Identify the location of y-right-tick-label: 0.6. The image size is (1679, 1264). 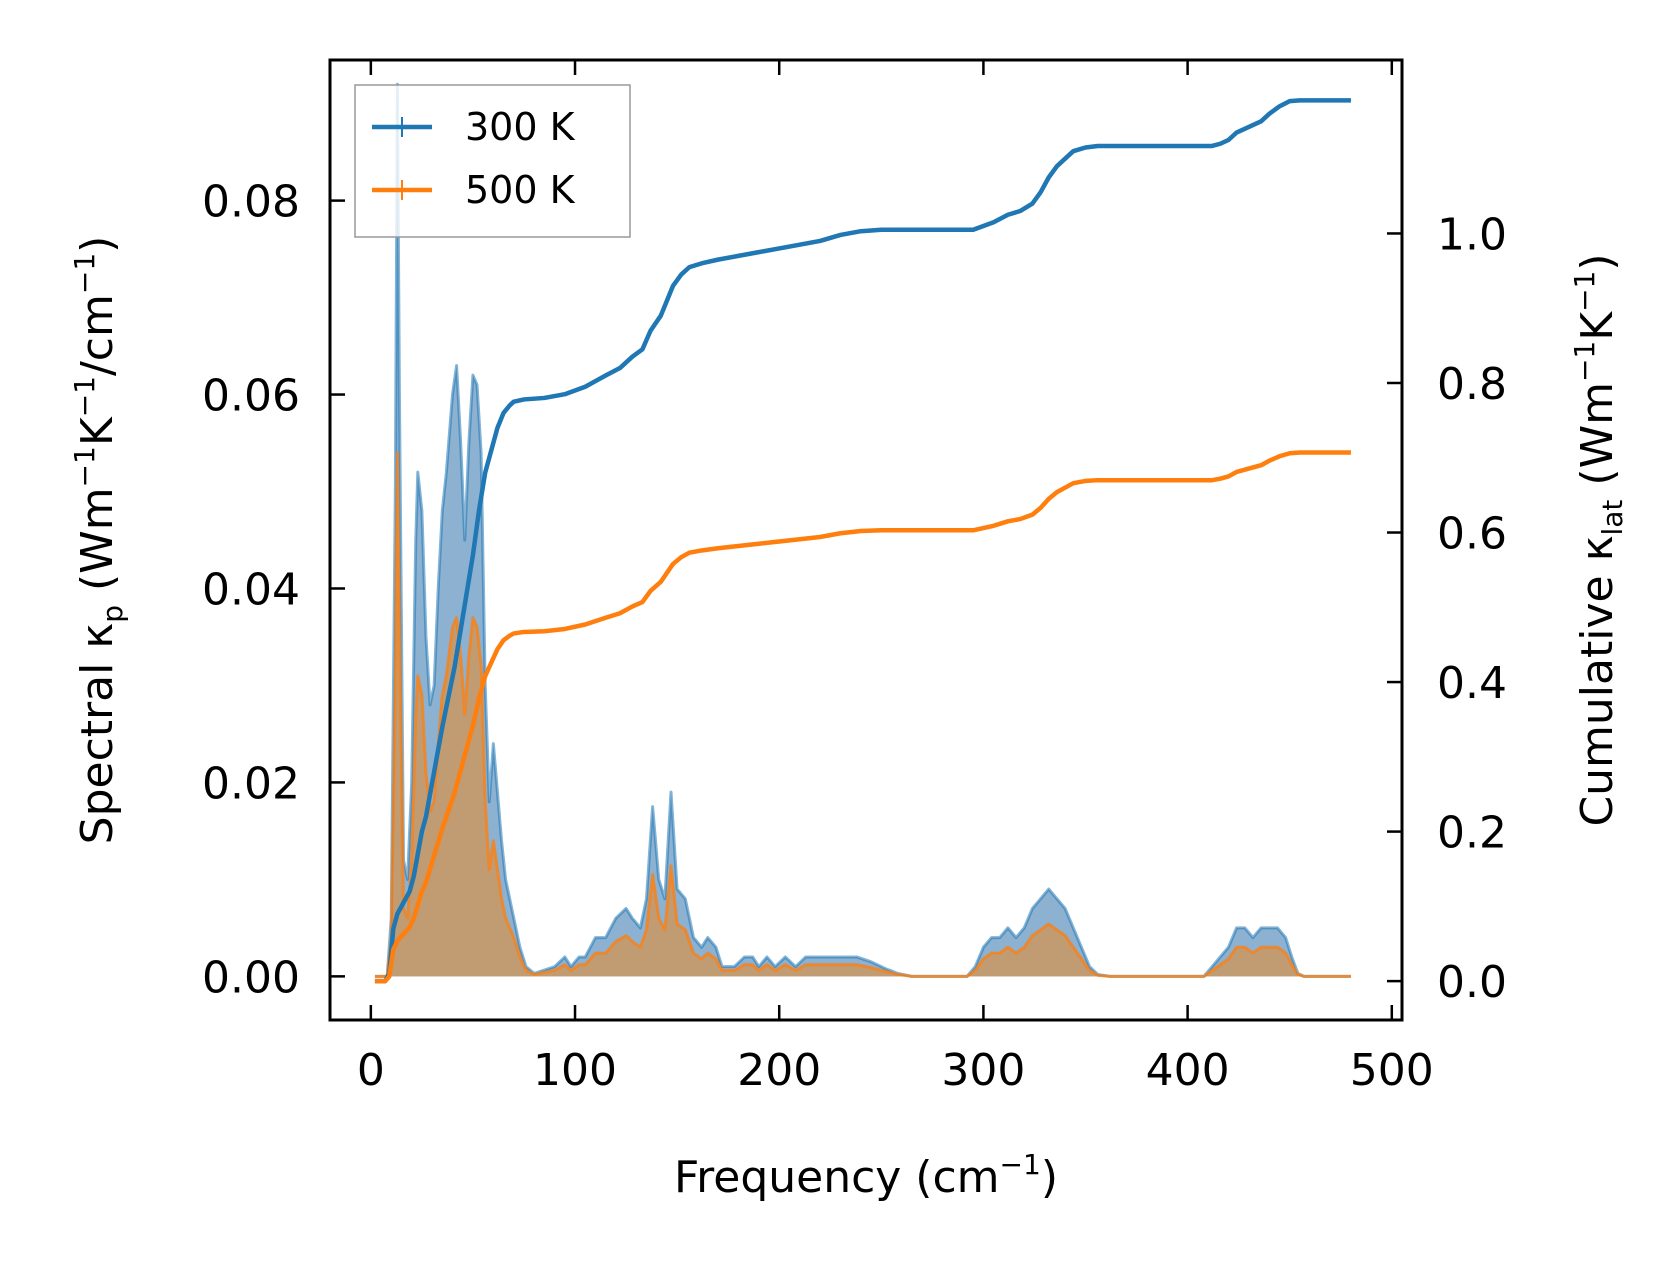
(1472, 534).